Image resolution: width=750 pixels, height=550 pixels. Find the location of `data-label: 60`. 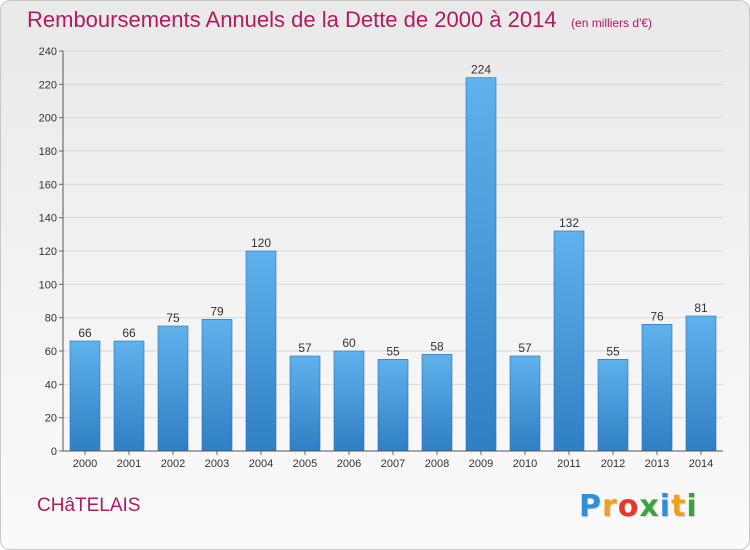

data-label: 60 is located at coordinates (349, 343).